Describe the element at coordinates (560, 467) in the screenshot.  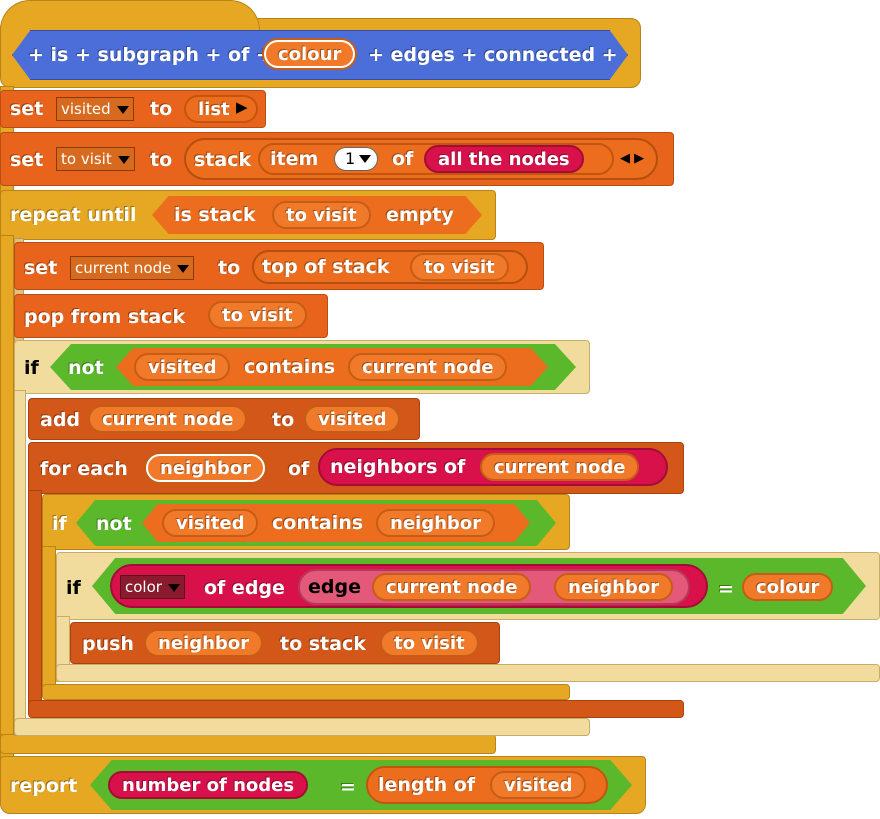
I see `var-current-node-3: current node` at that location.